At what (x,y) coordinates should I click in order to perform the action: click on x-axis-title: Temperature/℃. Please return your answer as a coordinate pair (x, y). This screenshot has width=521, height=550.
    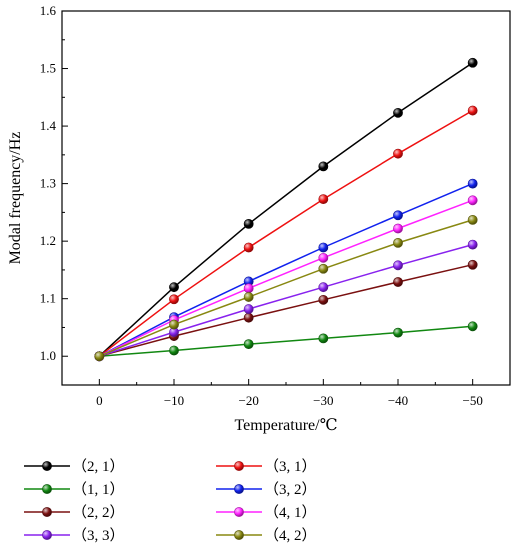
    Looking at the image, I should click on (286, 425).